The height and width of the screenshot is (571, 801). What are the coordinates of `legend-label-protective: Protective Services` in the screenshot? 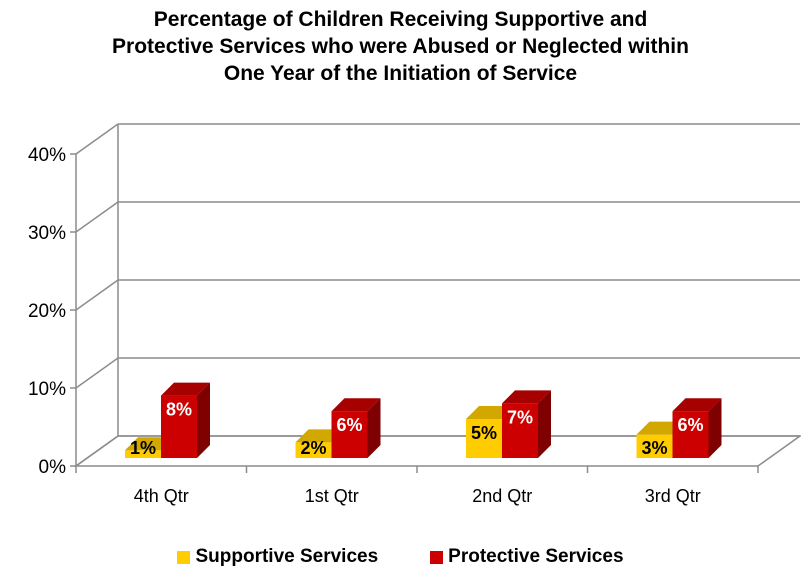 It's located at (536, 556).